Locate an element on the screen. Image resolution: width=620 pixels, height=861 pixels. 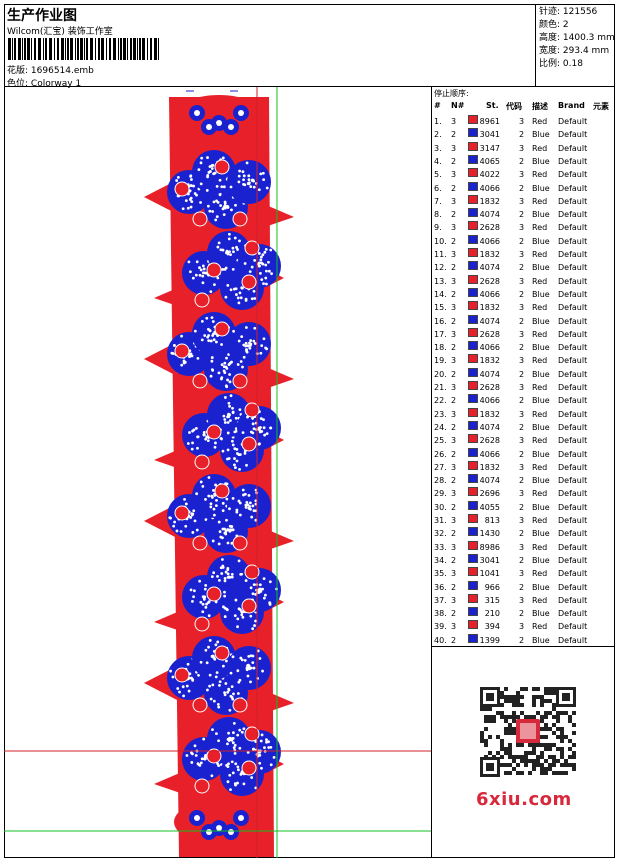
row-index: 10. is located at coordinates (440, 241).